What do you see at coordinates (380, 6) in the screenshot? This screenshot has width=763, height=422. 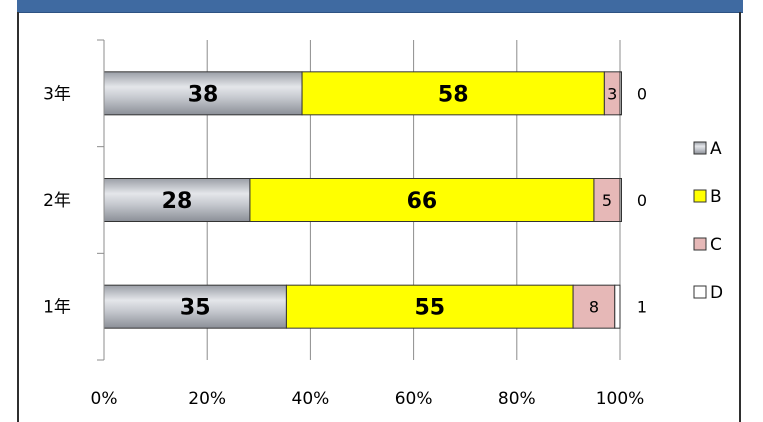 I see `header-bar` at bounding box center [380, 6].